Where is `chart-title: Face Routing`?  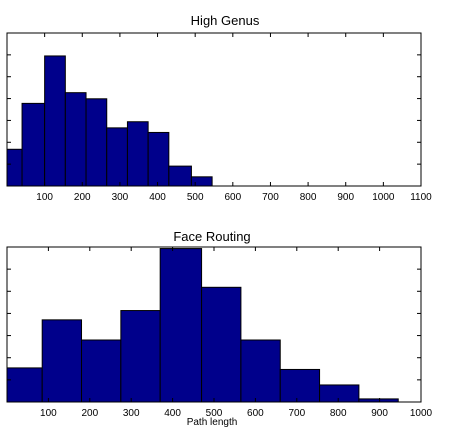
chart-title: Face Routing is located at coordinates (211, 236).